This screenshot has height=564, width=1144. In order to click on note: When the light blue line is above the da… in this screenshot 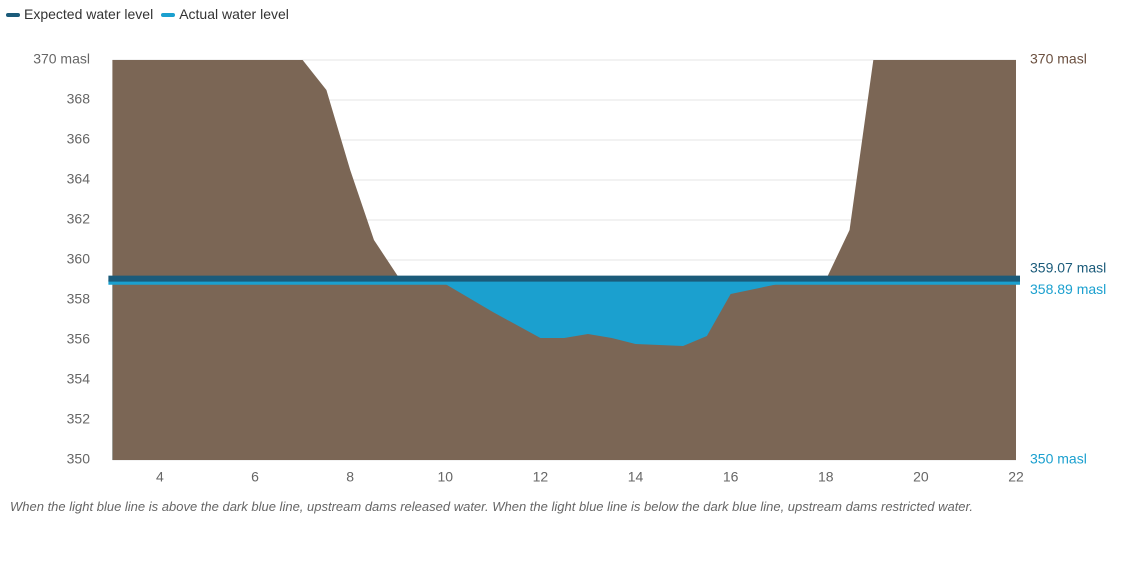, I will do `click(491, 506)`.